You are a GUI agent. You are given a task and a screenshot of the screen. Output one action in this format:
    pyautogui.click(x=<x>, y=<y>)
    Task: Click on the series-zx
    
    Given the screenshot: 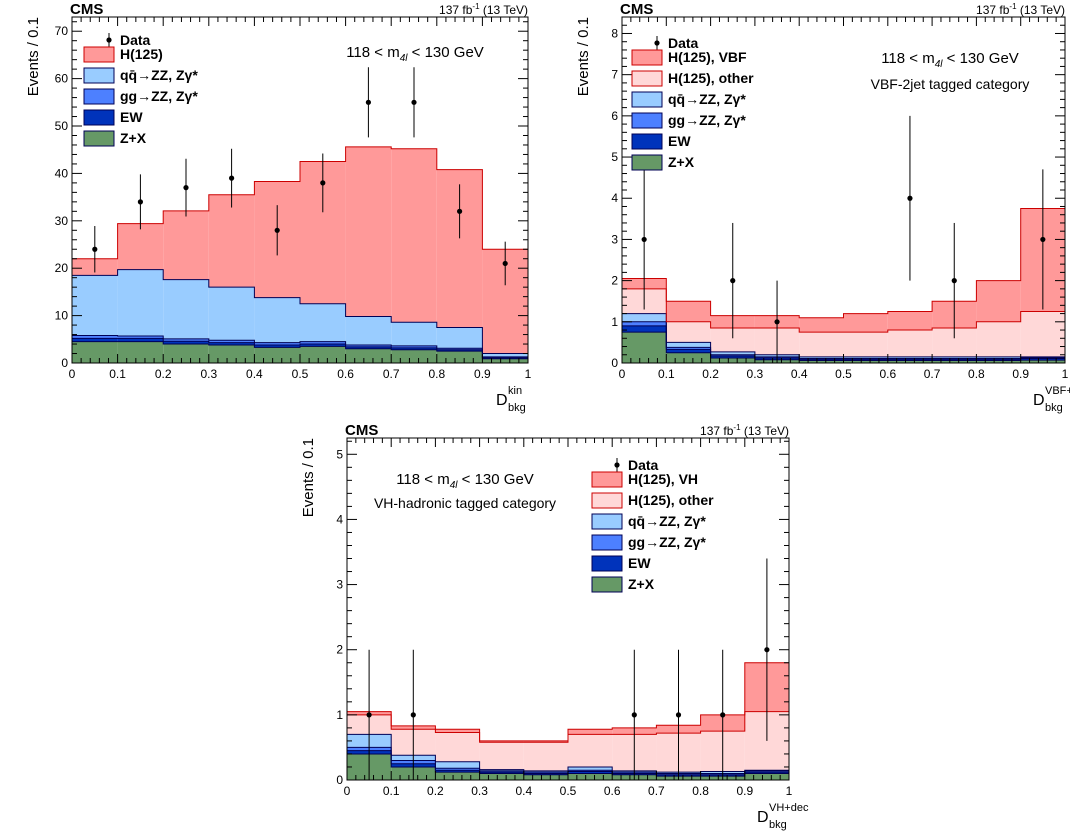 What is the action you would take?
    pyautogui.click(x=300, y=352)
    